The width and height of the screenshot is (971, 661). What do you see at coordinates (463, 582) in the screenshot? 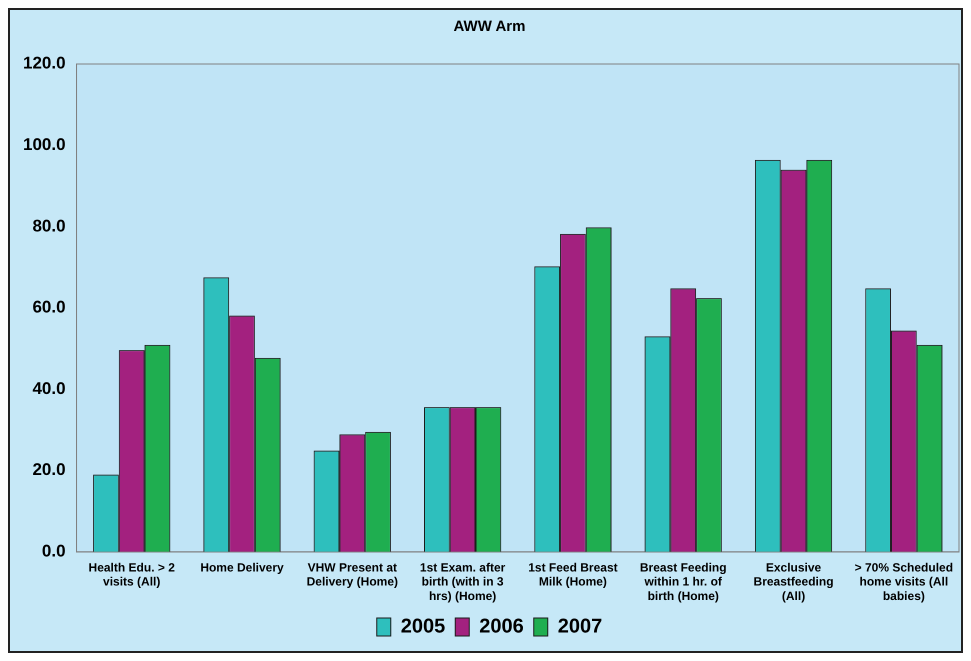
I see `x-tick-label: 1st Exam. after birth (with in 3 hrs) (Home)` at bounding box center [463, 582].